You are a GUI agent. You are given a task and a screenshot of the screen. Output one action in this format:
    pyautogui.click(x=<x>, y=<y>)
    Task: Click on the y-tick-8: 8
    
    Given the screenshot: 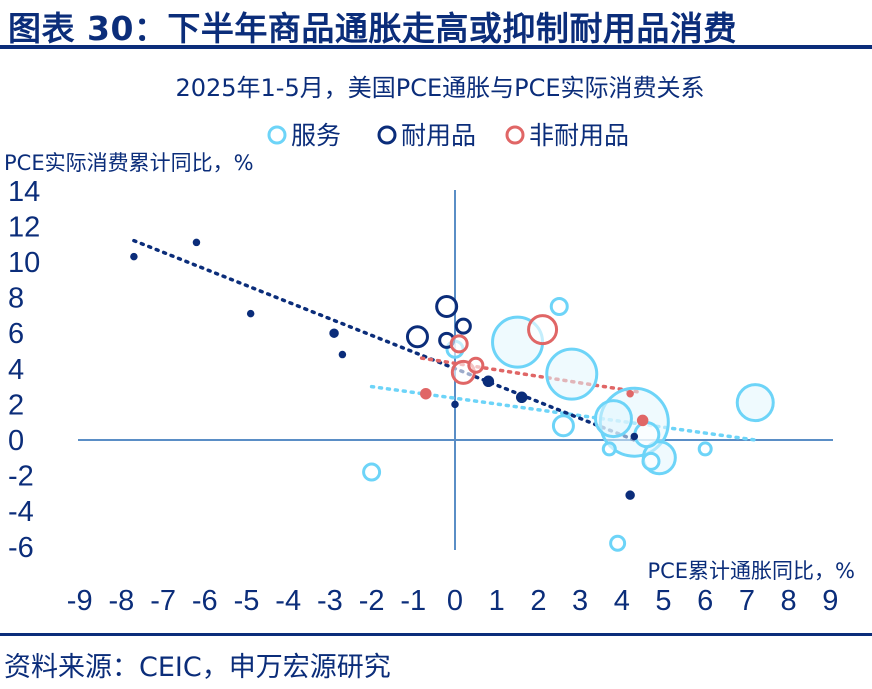 What is the action you would take?
    pyautogui.click(x=16, y=299)
    